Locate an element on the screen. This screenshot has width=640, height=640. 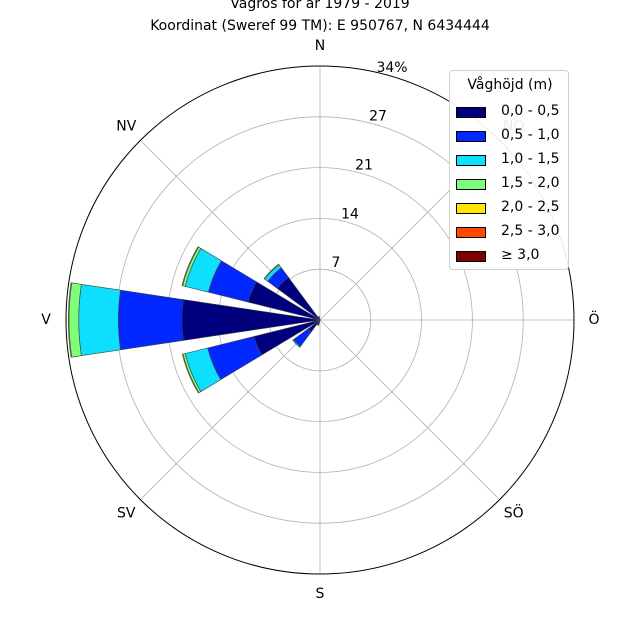
legend-label: 1,5 - 2,0 is located at coordinates (530, 183).